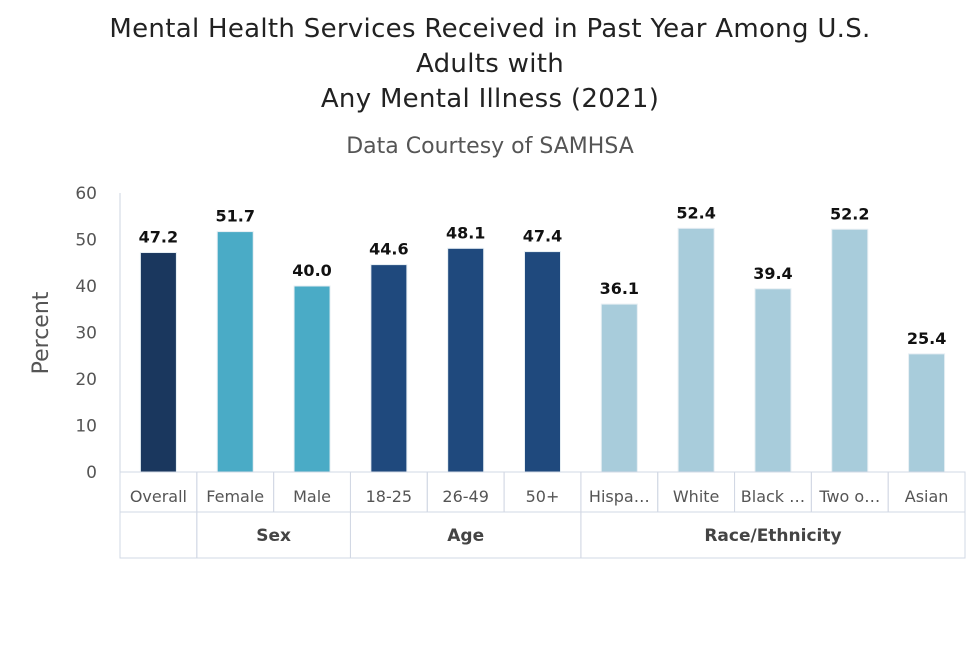 Image resolution: width=980 pixels, height=653 pixels. Describe the element at coordinates (311, 270) in the screenshot. I see `data-label: 40.0` at that location.